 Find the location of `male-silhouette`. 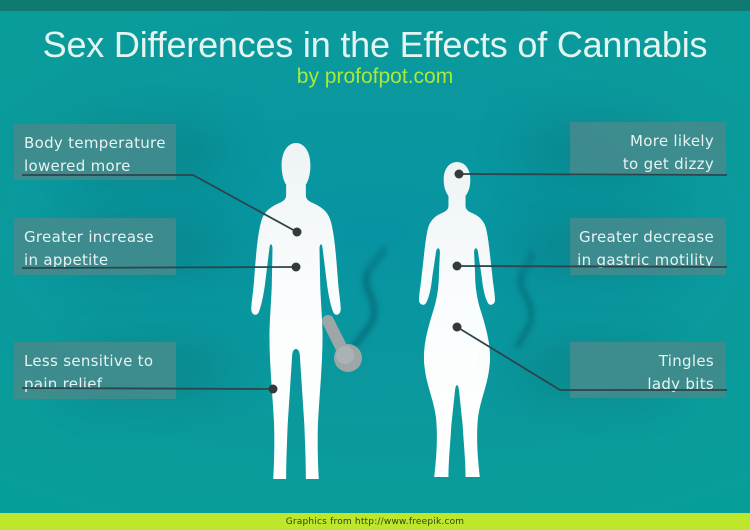

male-silhouette is located at coordinates (296, 311).